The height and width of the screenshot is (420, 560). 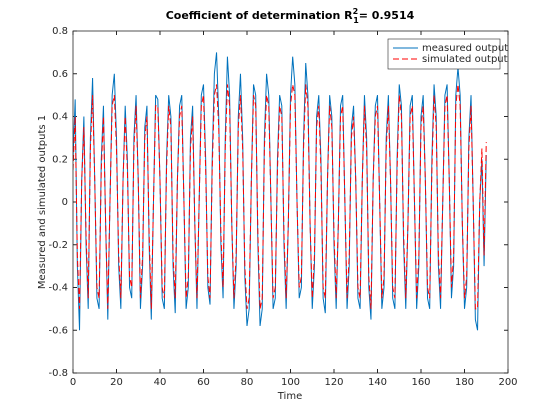 I want to click on x-axis-label: Time, so click(x=289, y=396).